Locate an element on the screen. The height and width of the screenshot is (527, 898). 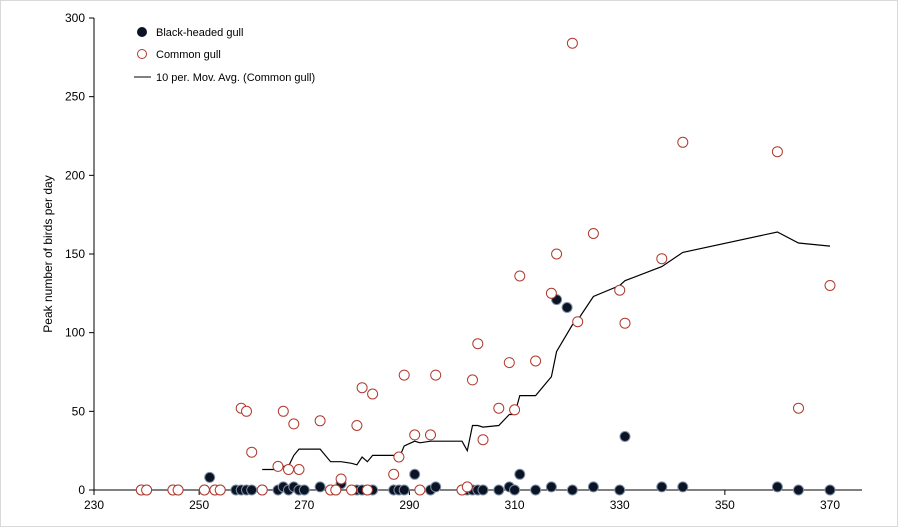
legend-label-black-headed-gull: Black-headed gull is located at coordinates (199, 33).